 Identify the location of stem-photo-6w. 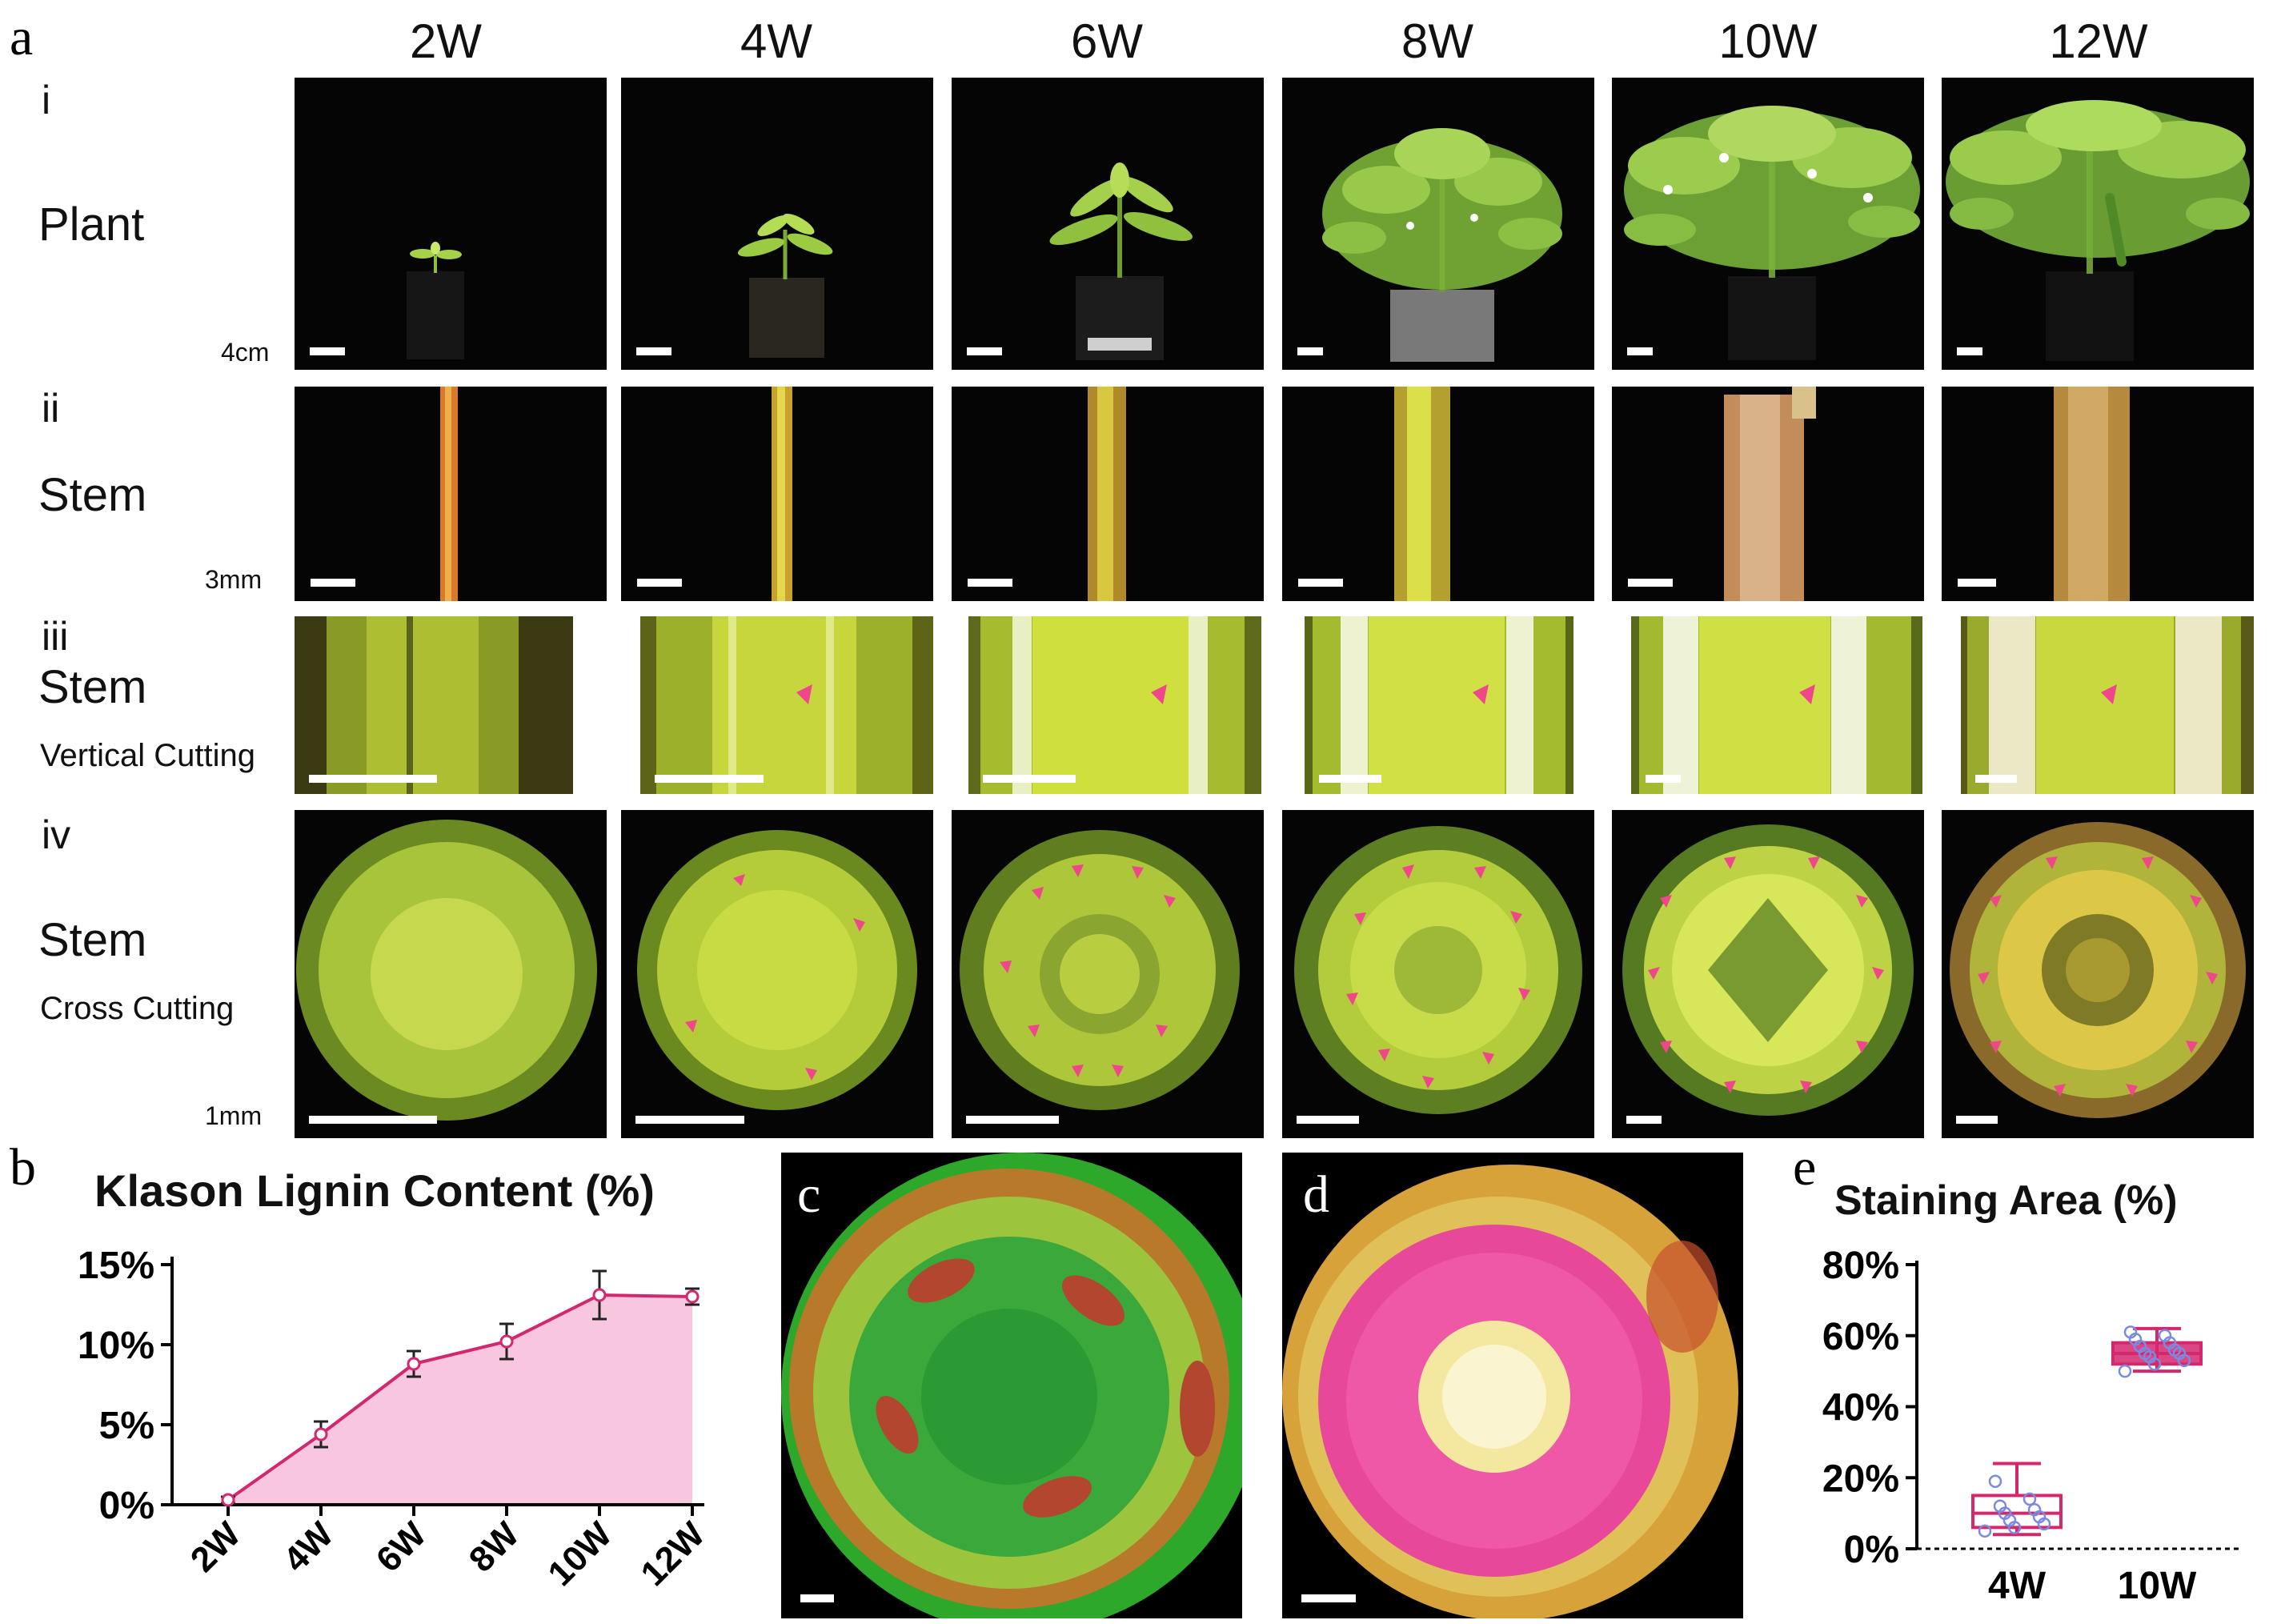
(1108, 494).